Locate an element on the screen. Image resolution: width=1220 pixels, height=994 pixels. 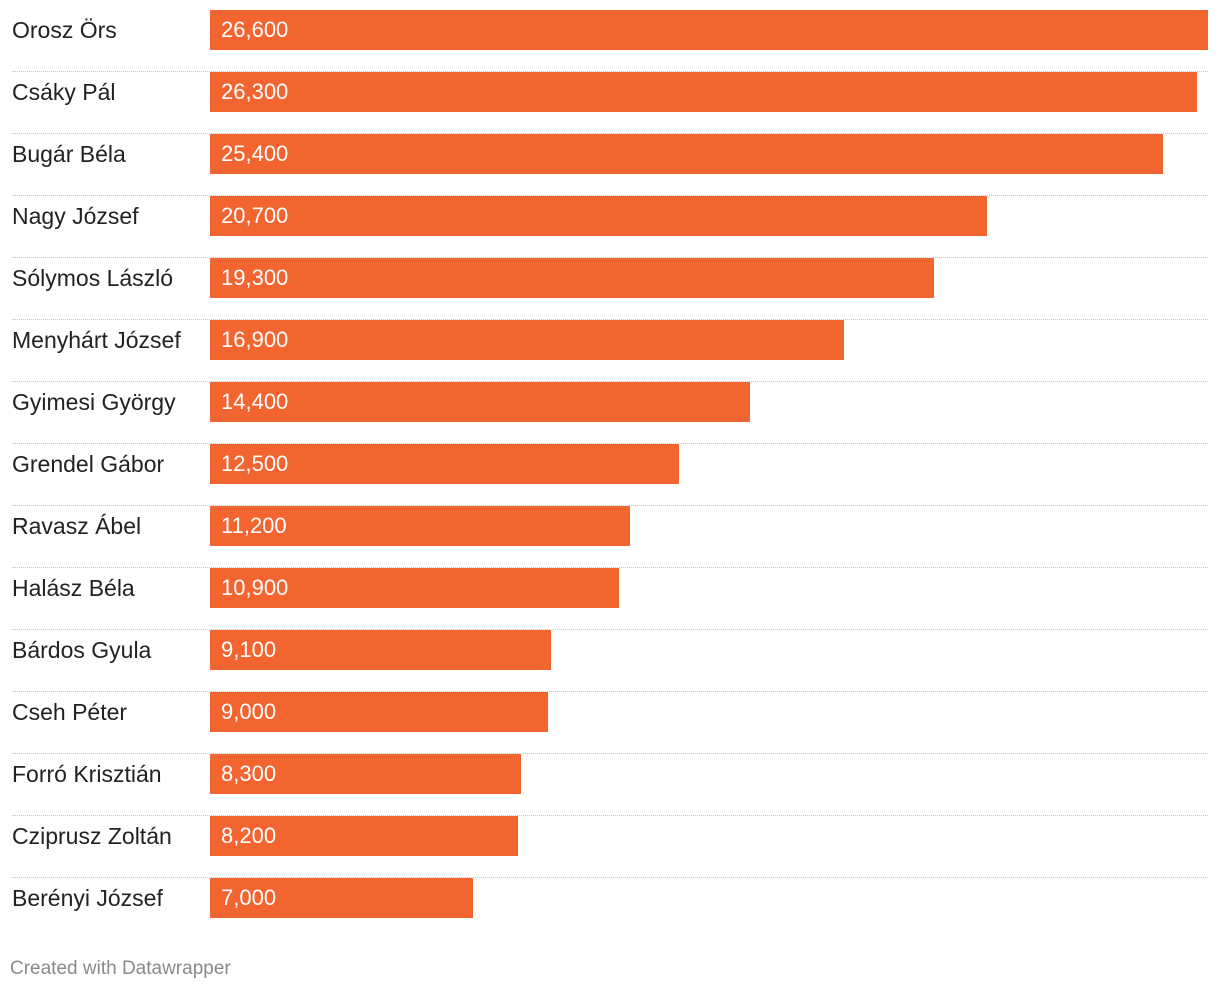
bar: 9,000 is located at coordinates (379, 712).